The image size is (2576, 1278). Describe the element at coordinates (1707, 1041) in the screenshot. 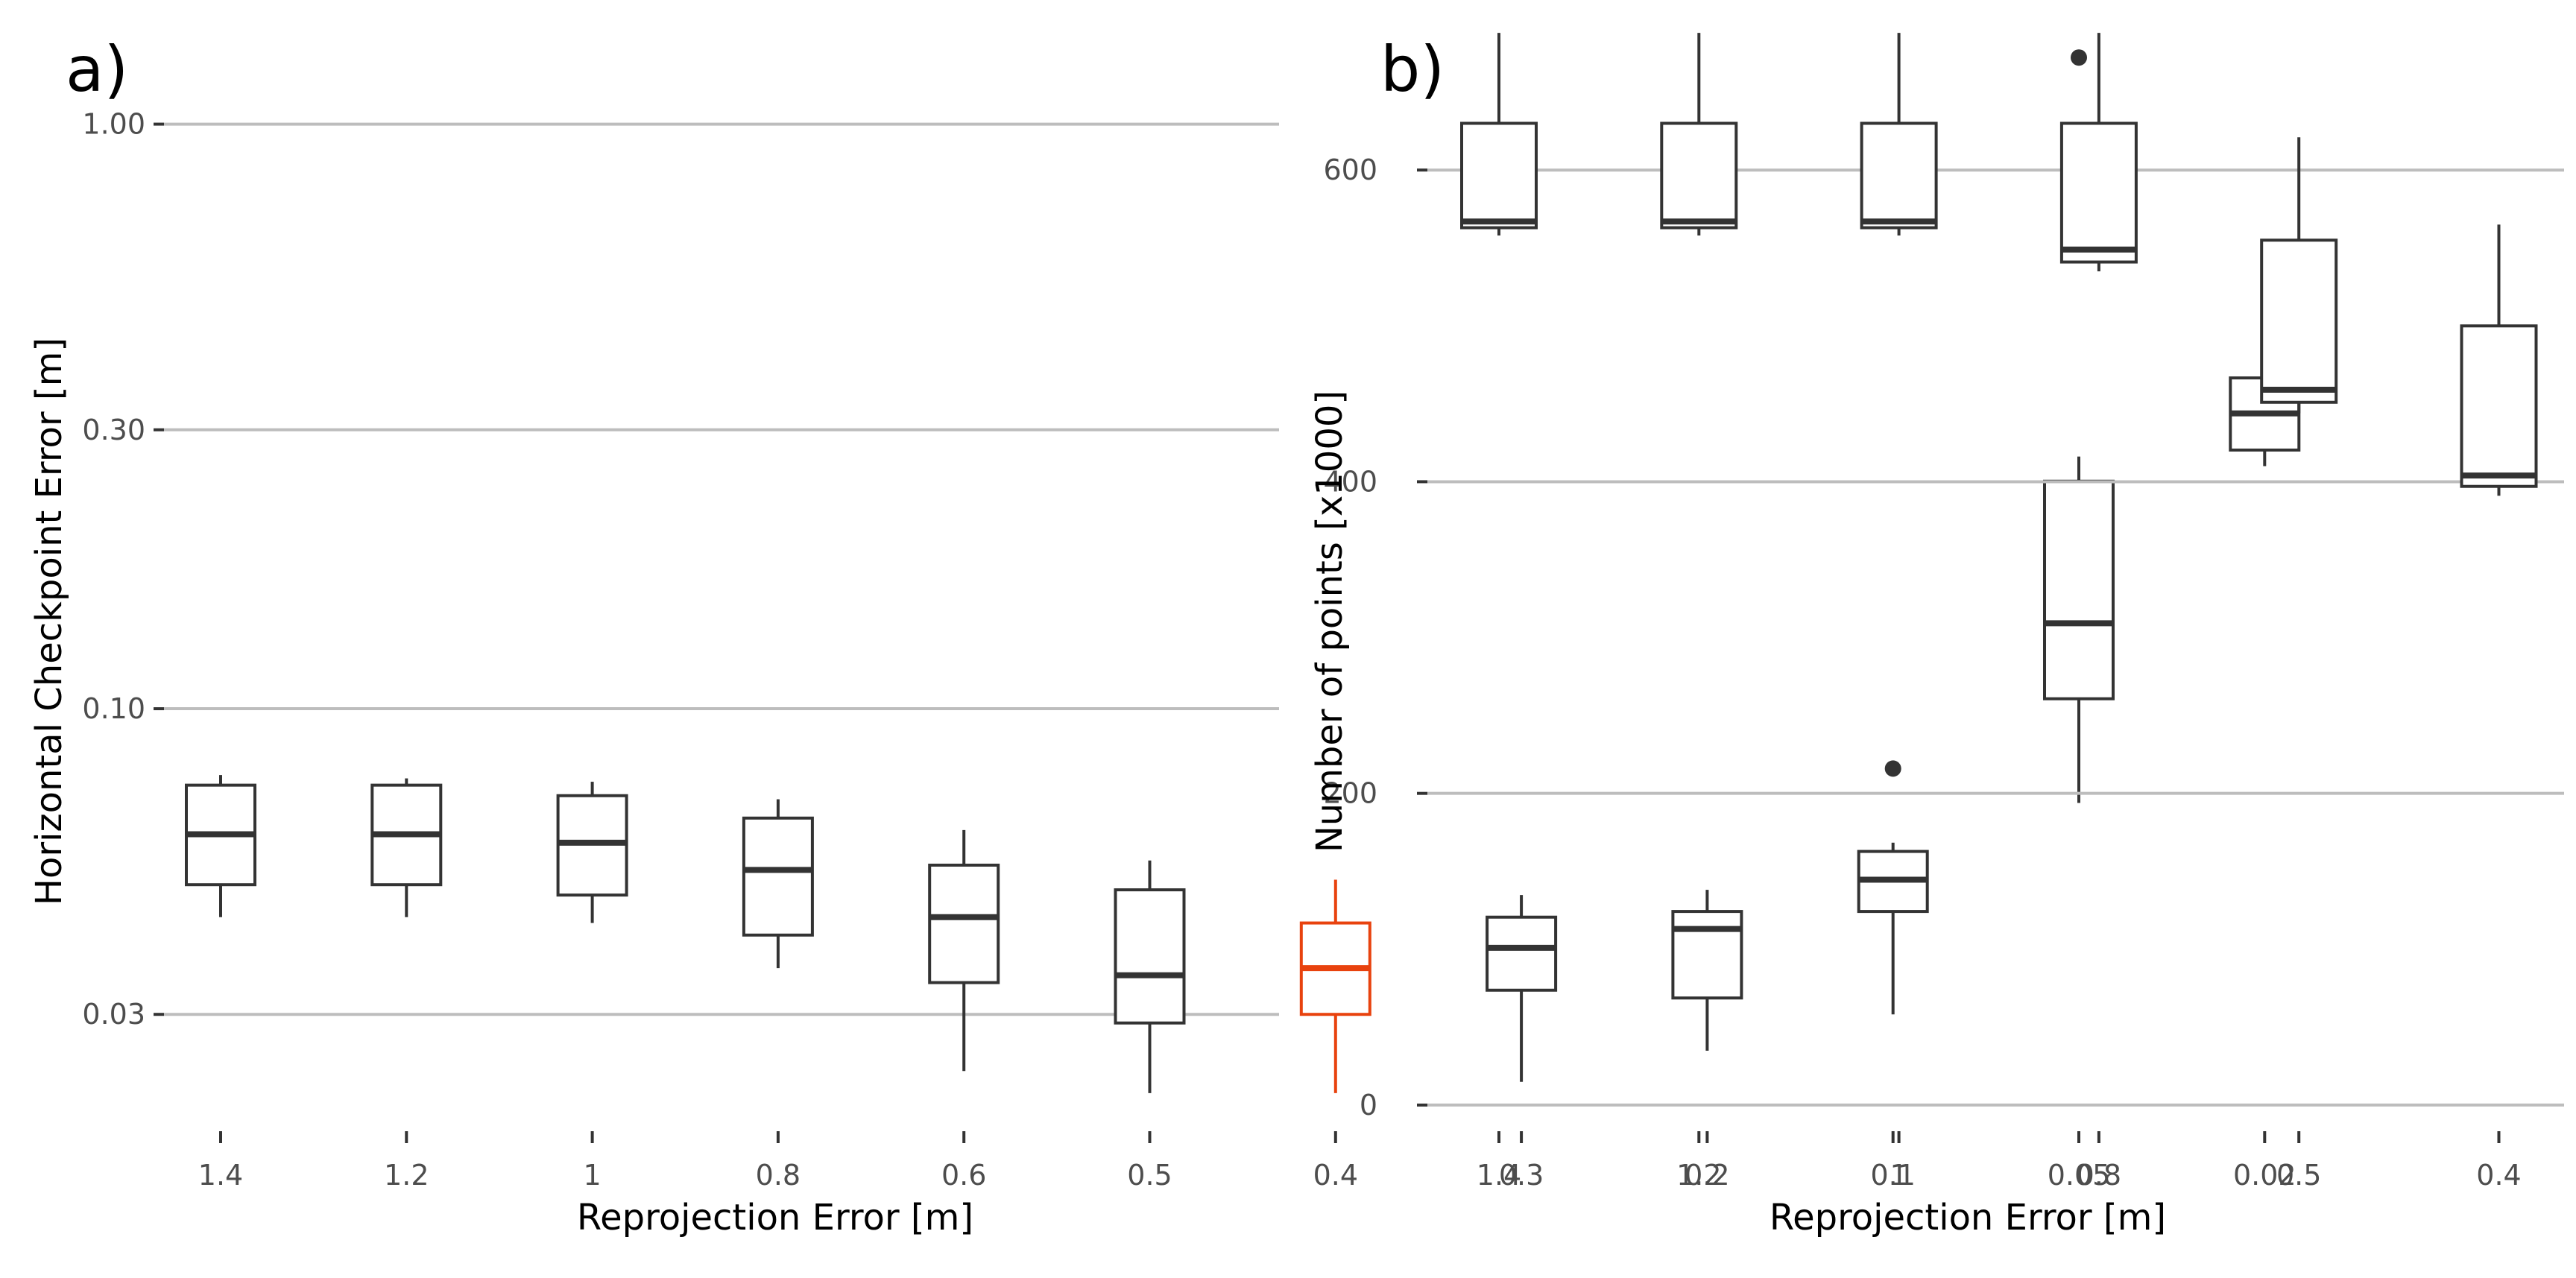

I see `box-0_2: 0.2` at that location.